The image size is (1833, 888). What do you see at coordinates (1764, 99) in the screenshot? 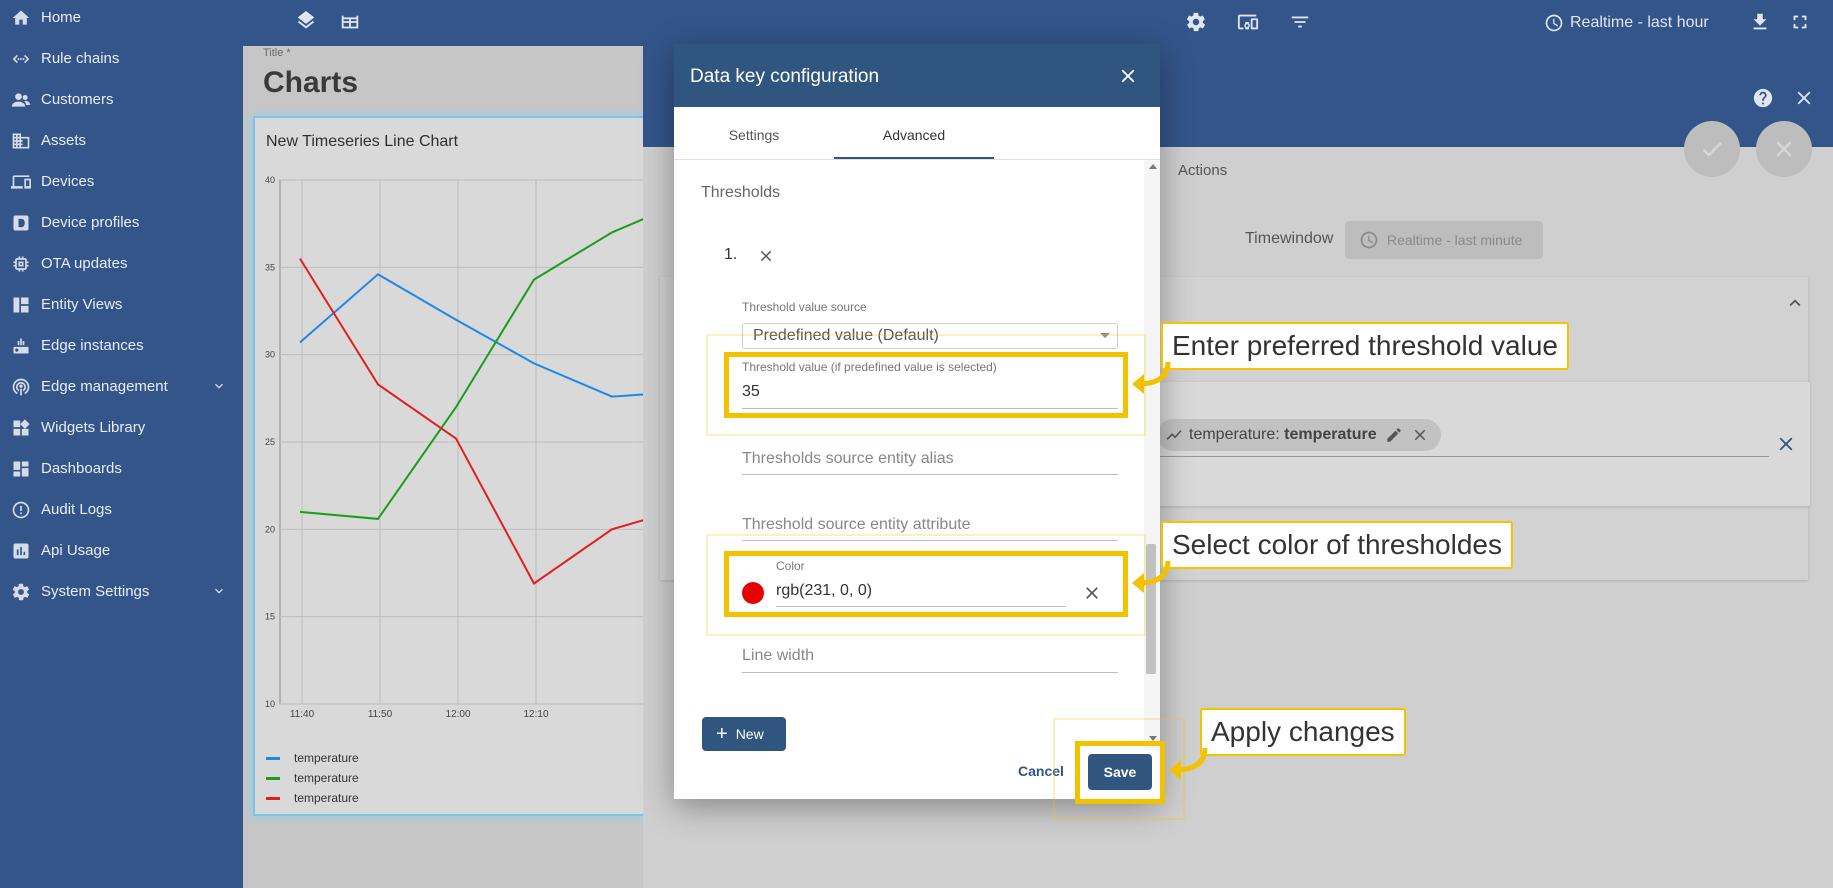
I see `help-icon` at bounding box center [1764, 99].